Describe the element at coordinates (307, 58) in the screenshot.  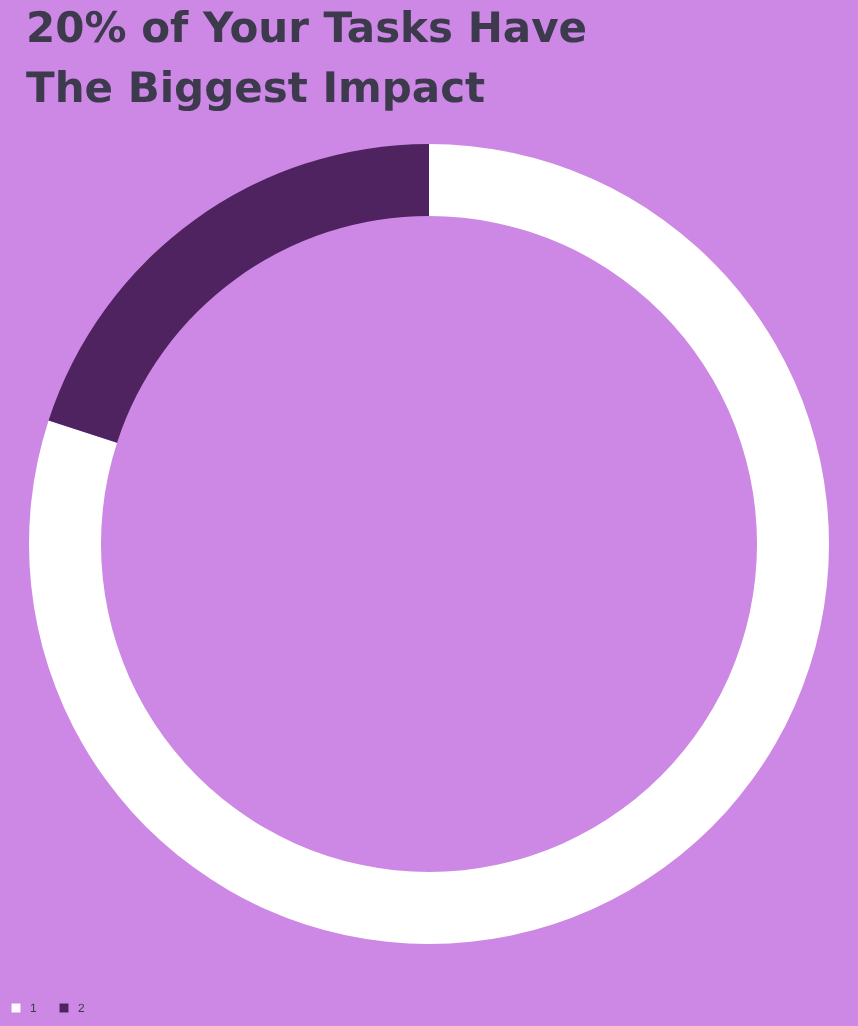
I see `chart-title: 20% of Your Tasks Have The Biggest Impact` at that location.